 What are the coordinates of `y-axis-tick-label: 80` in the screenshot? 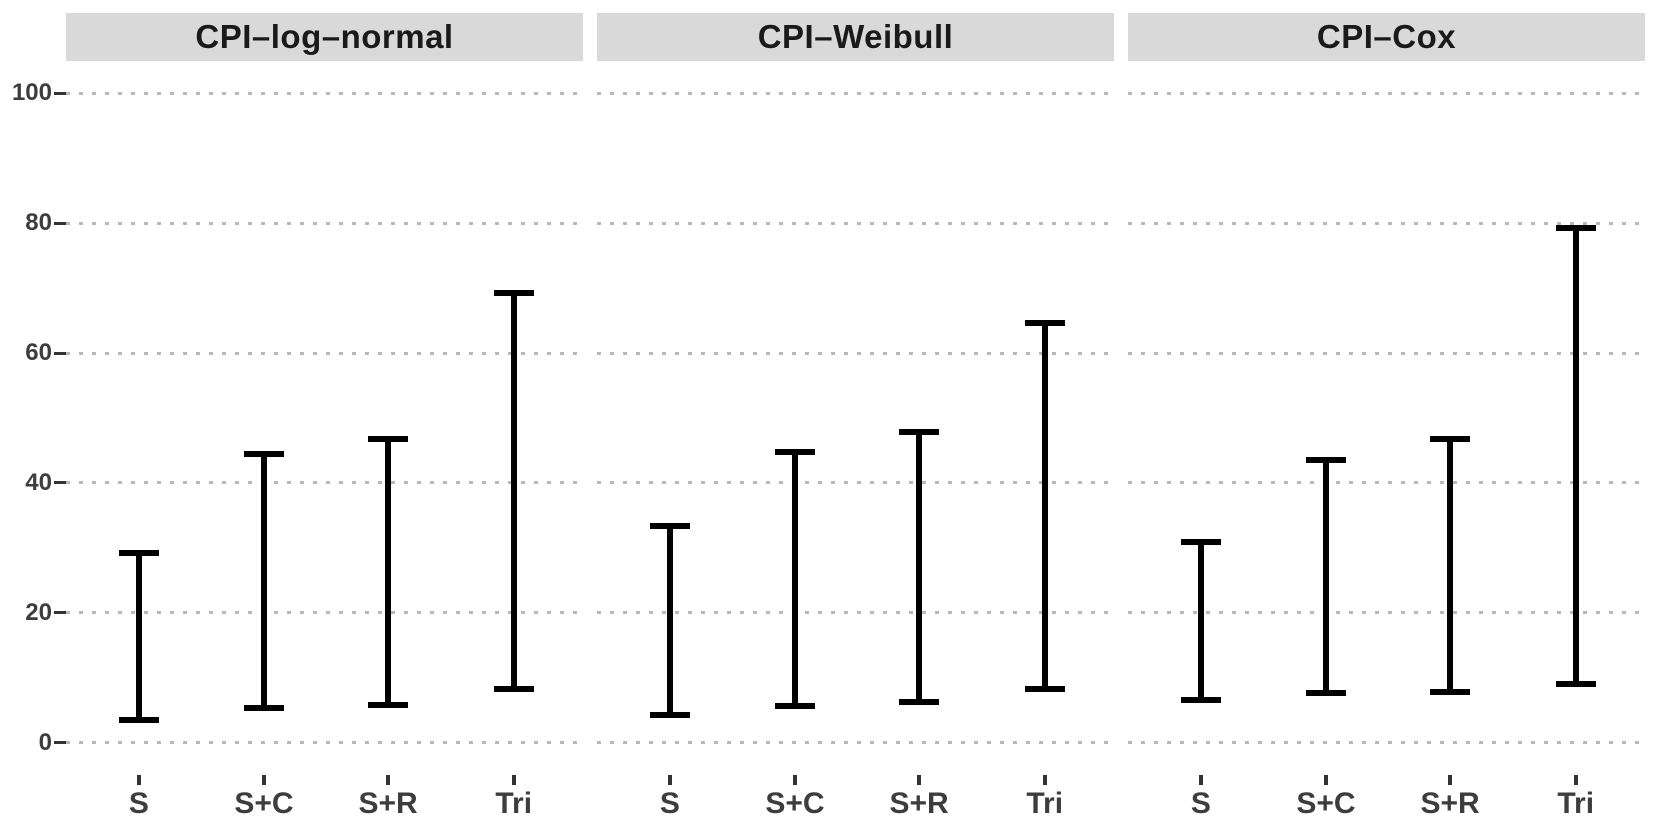 It's located at (38, 223).